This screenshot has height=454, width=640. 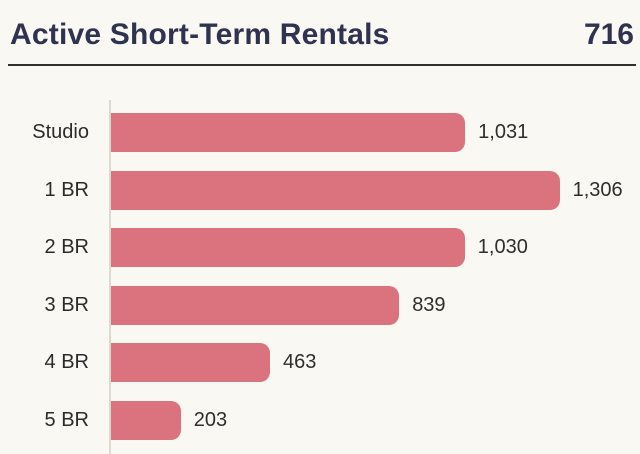 I want to click on bar-track: 463, so click(x=375, y=363).